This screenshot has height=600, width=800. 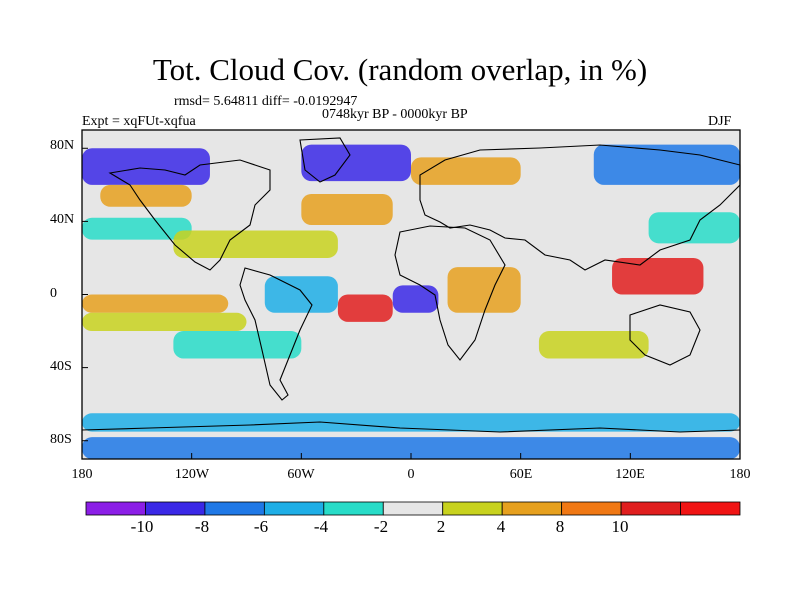 I want to click on y-tick-label: 80S, so click(x=61, y=439).